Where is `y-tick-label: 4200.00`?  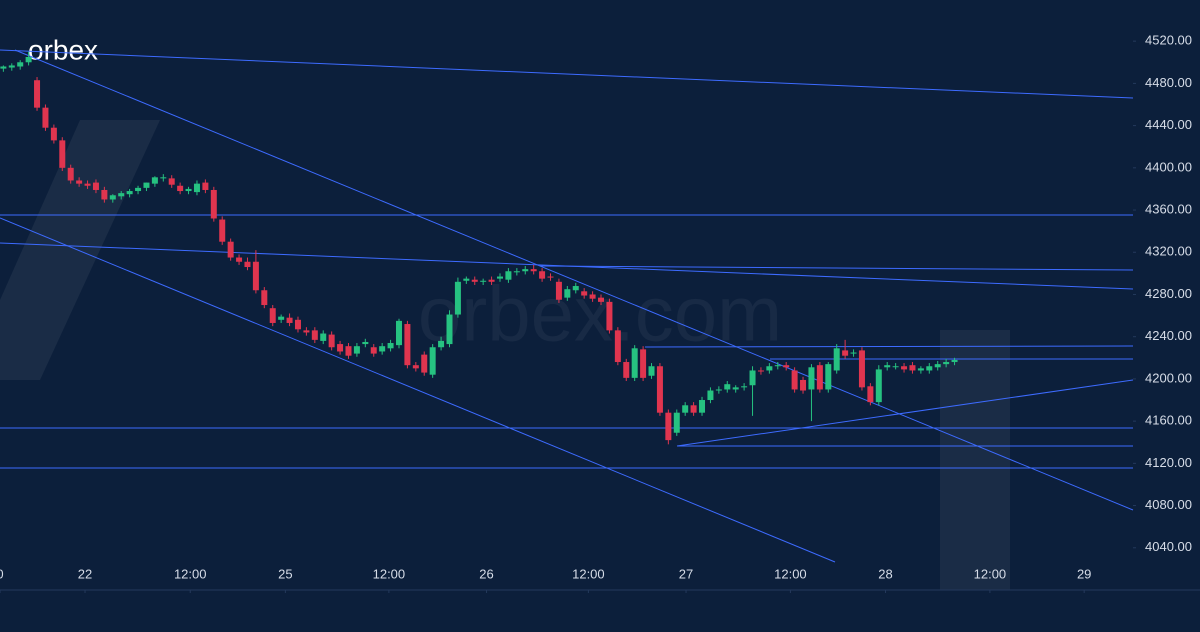 y-tick-label: 4200.00 is located at coordinates (1168, 377).